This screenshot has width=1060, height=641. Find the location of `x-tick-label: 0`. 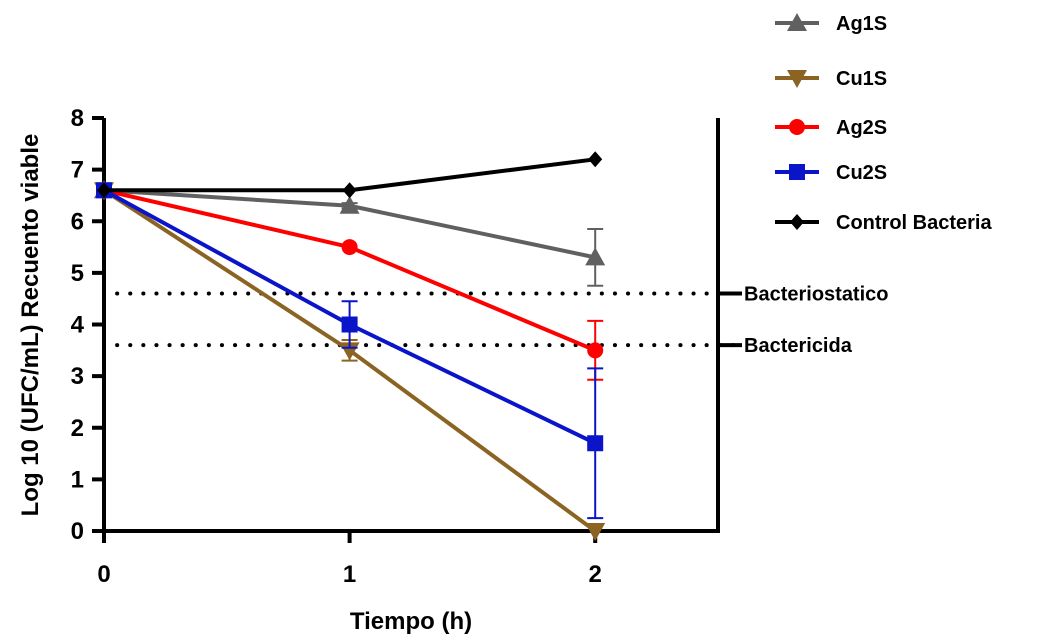

x-tick-label: 0 is located at coordinates (103, 574).